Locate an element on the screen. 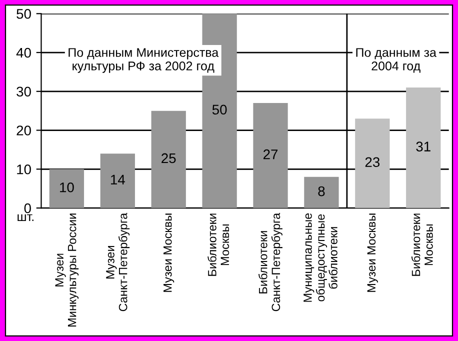 The height and width of the screenshot is (341, 458). annotation: По данным за 2004 год is located at coordinates (396, 60).